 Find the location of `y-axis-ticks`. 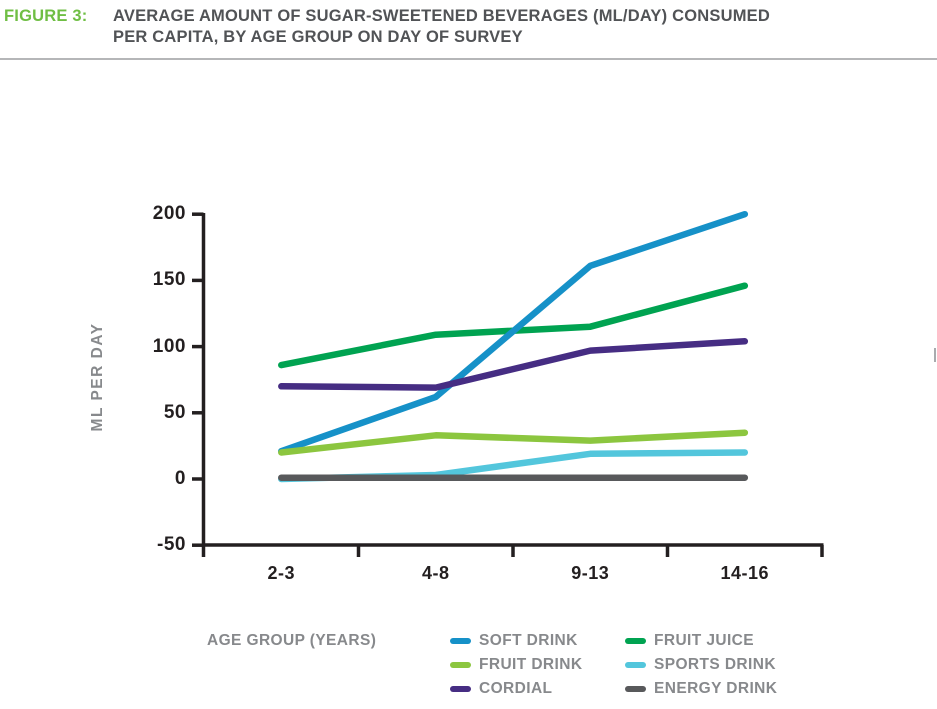

y-axis-ticks is located at coordinates (198, 379).